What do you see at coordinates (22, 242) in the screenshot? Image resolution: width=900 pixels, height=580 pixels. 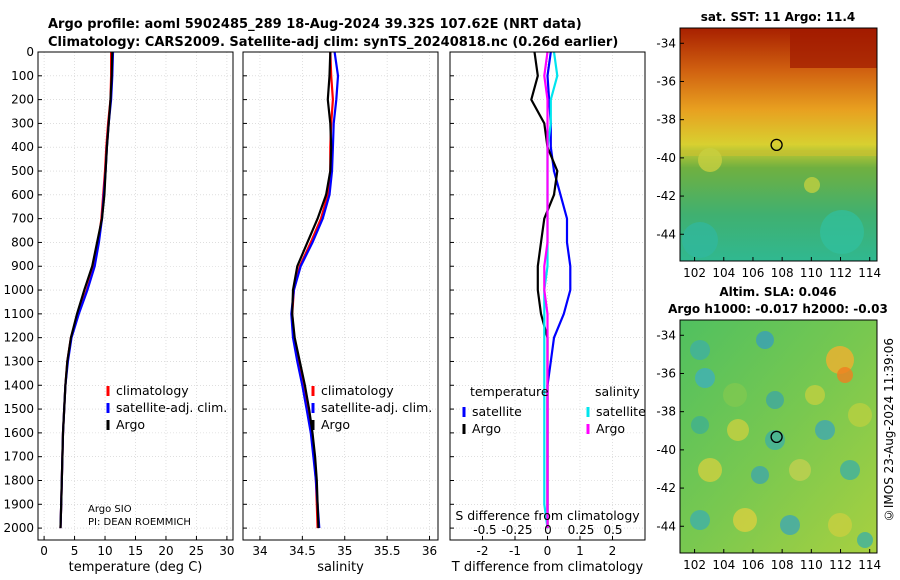 I see `y-tick-label: 800` at bounding box center [22, 242].